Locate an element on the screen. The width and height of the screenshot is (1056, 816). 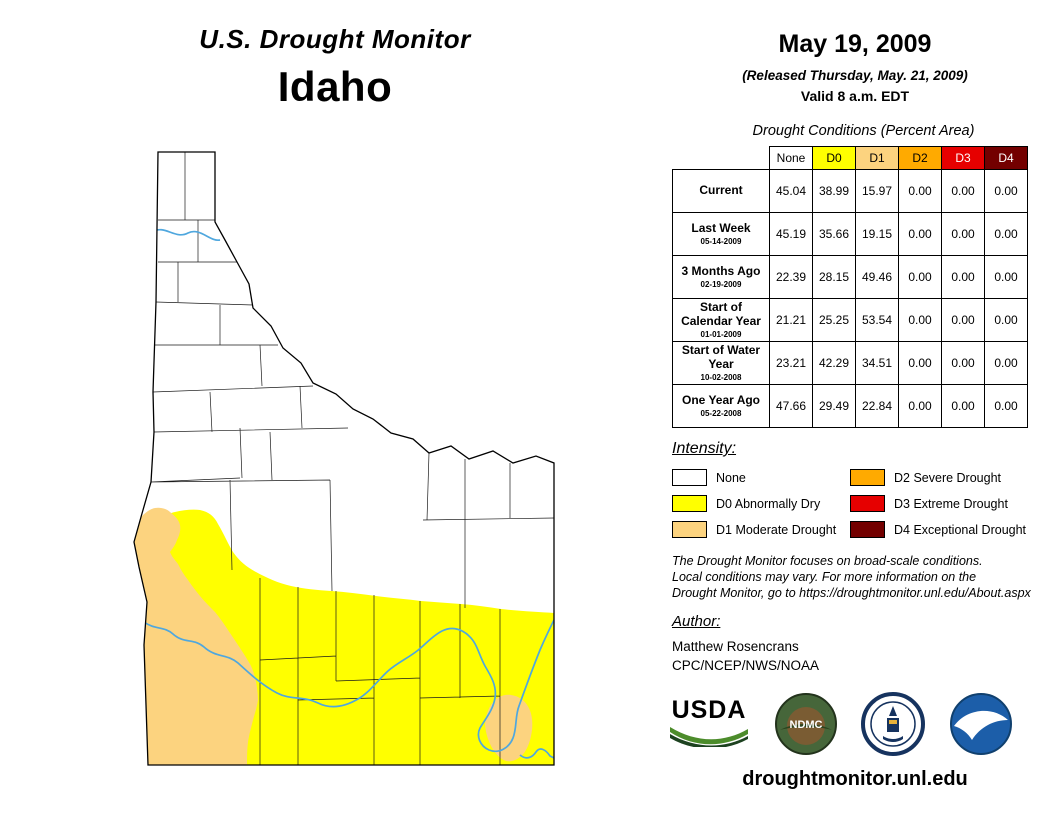
usda-wordmark: USDA is located at coordinates (709, 710).